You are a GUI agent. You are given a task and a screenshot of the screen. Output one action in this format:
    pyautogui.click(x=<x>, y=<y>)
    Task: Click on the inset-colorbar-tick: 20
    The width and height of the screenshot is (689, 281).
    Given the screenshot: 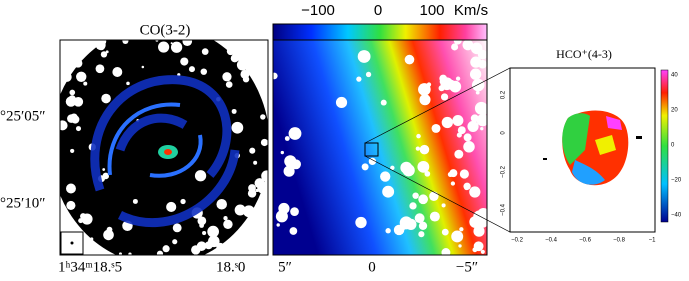 What is the action you would take?
    pyautogui.click(x=674, y=111)
    